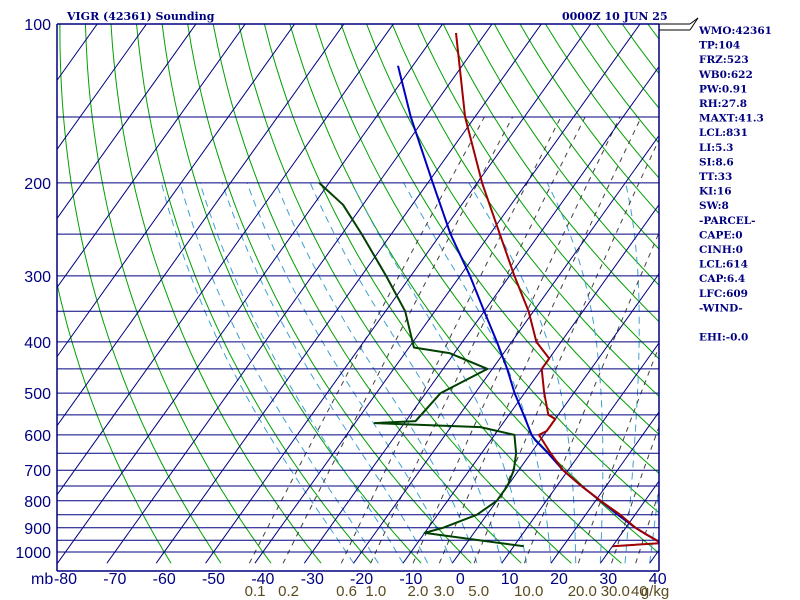  I want to click on index-line: CINH:0, so click(721, 250).